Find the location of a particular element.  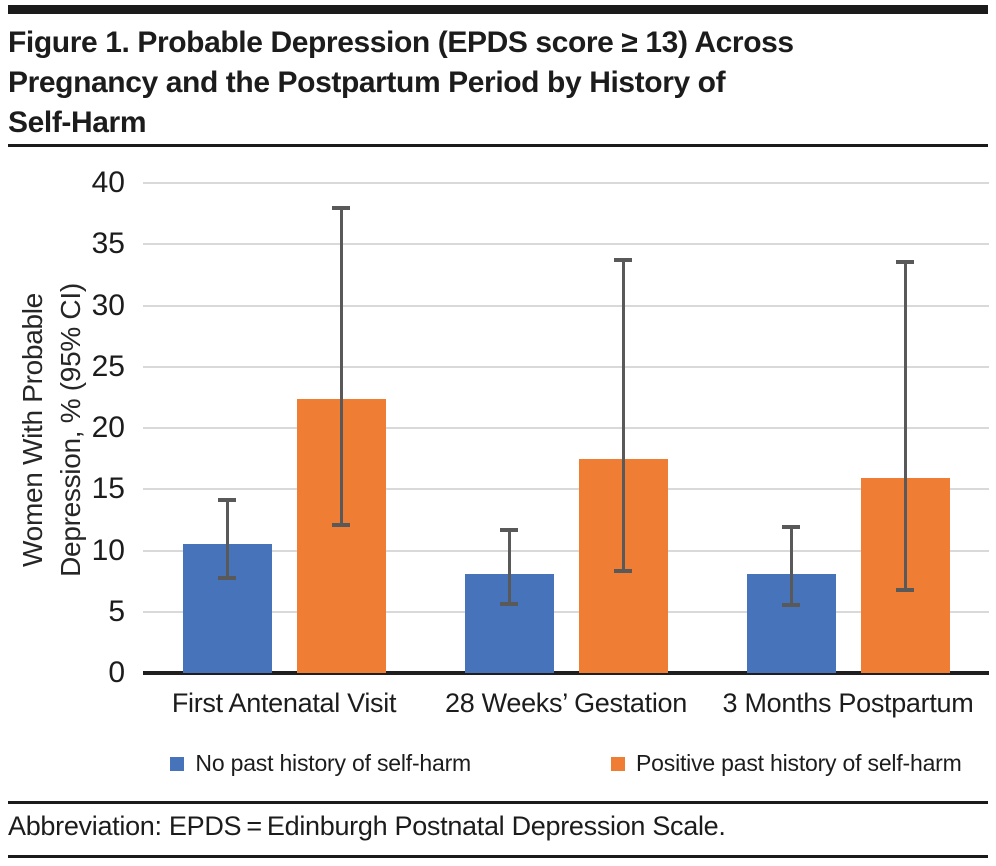

legend-item-no-history: No past history of self-harm is located at coordinates (320, 763).